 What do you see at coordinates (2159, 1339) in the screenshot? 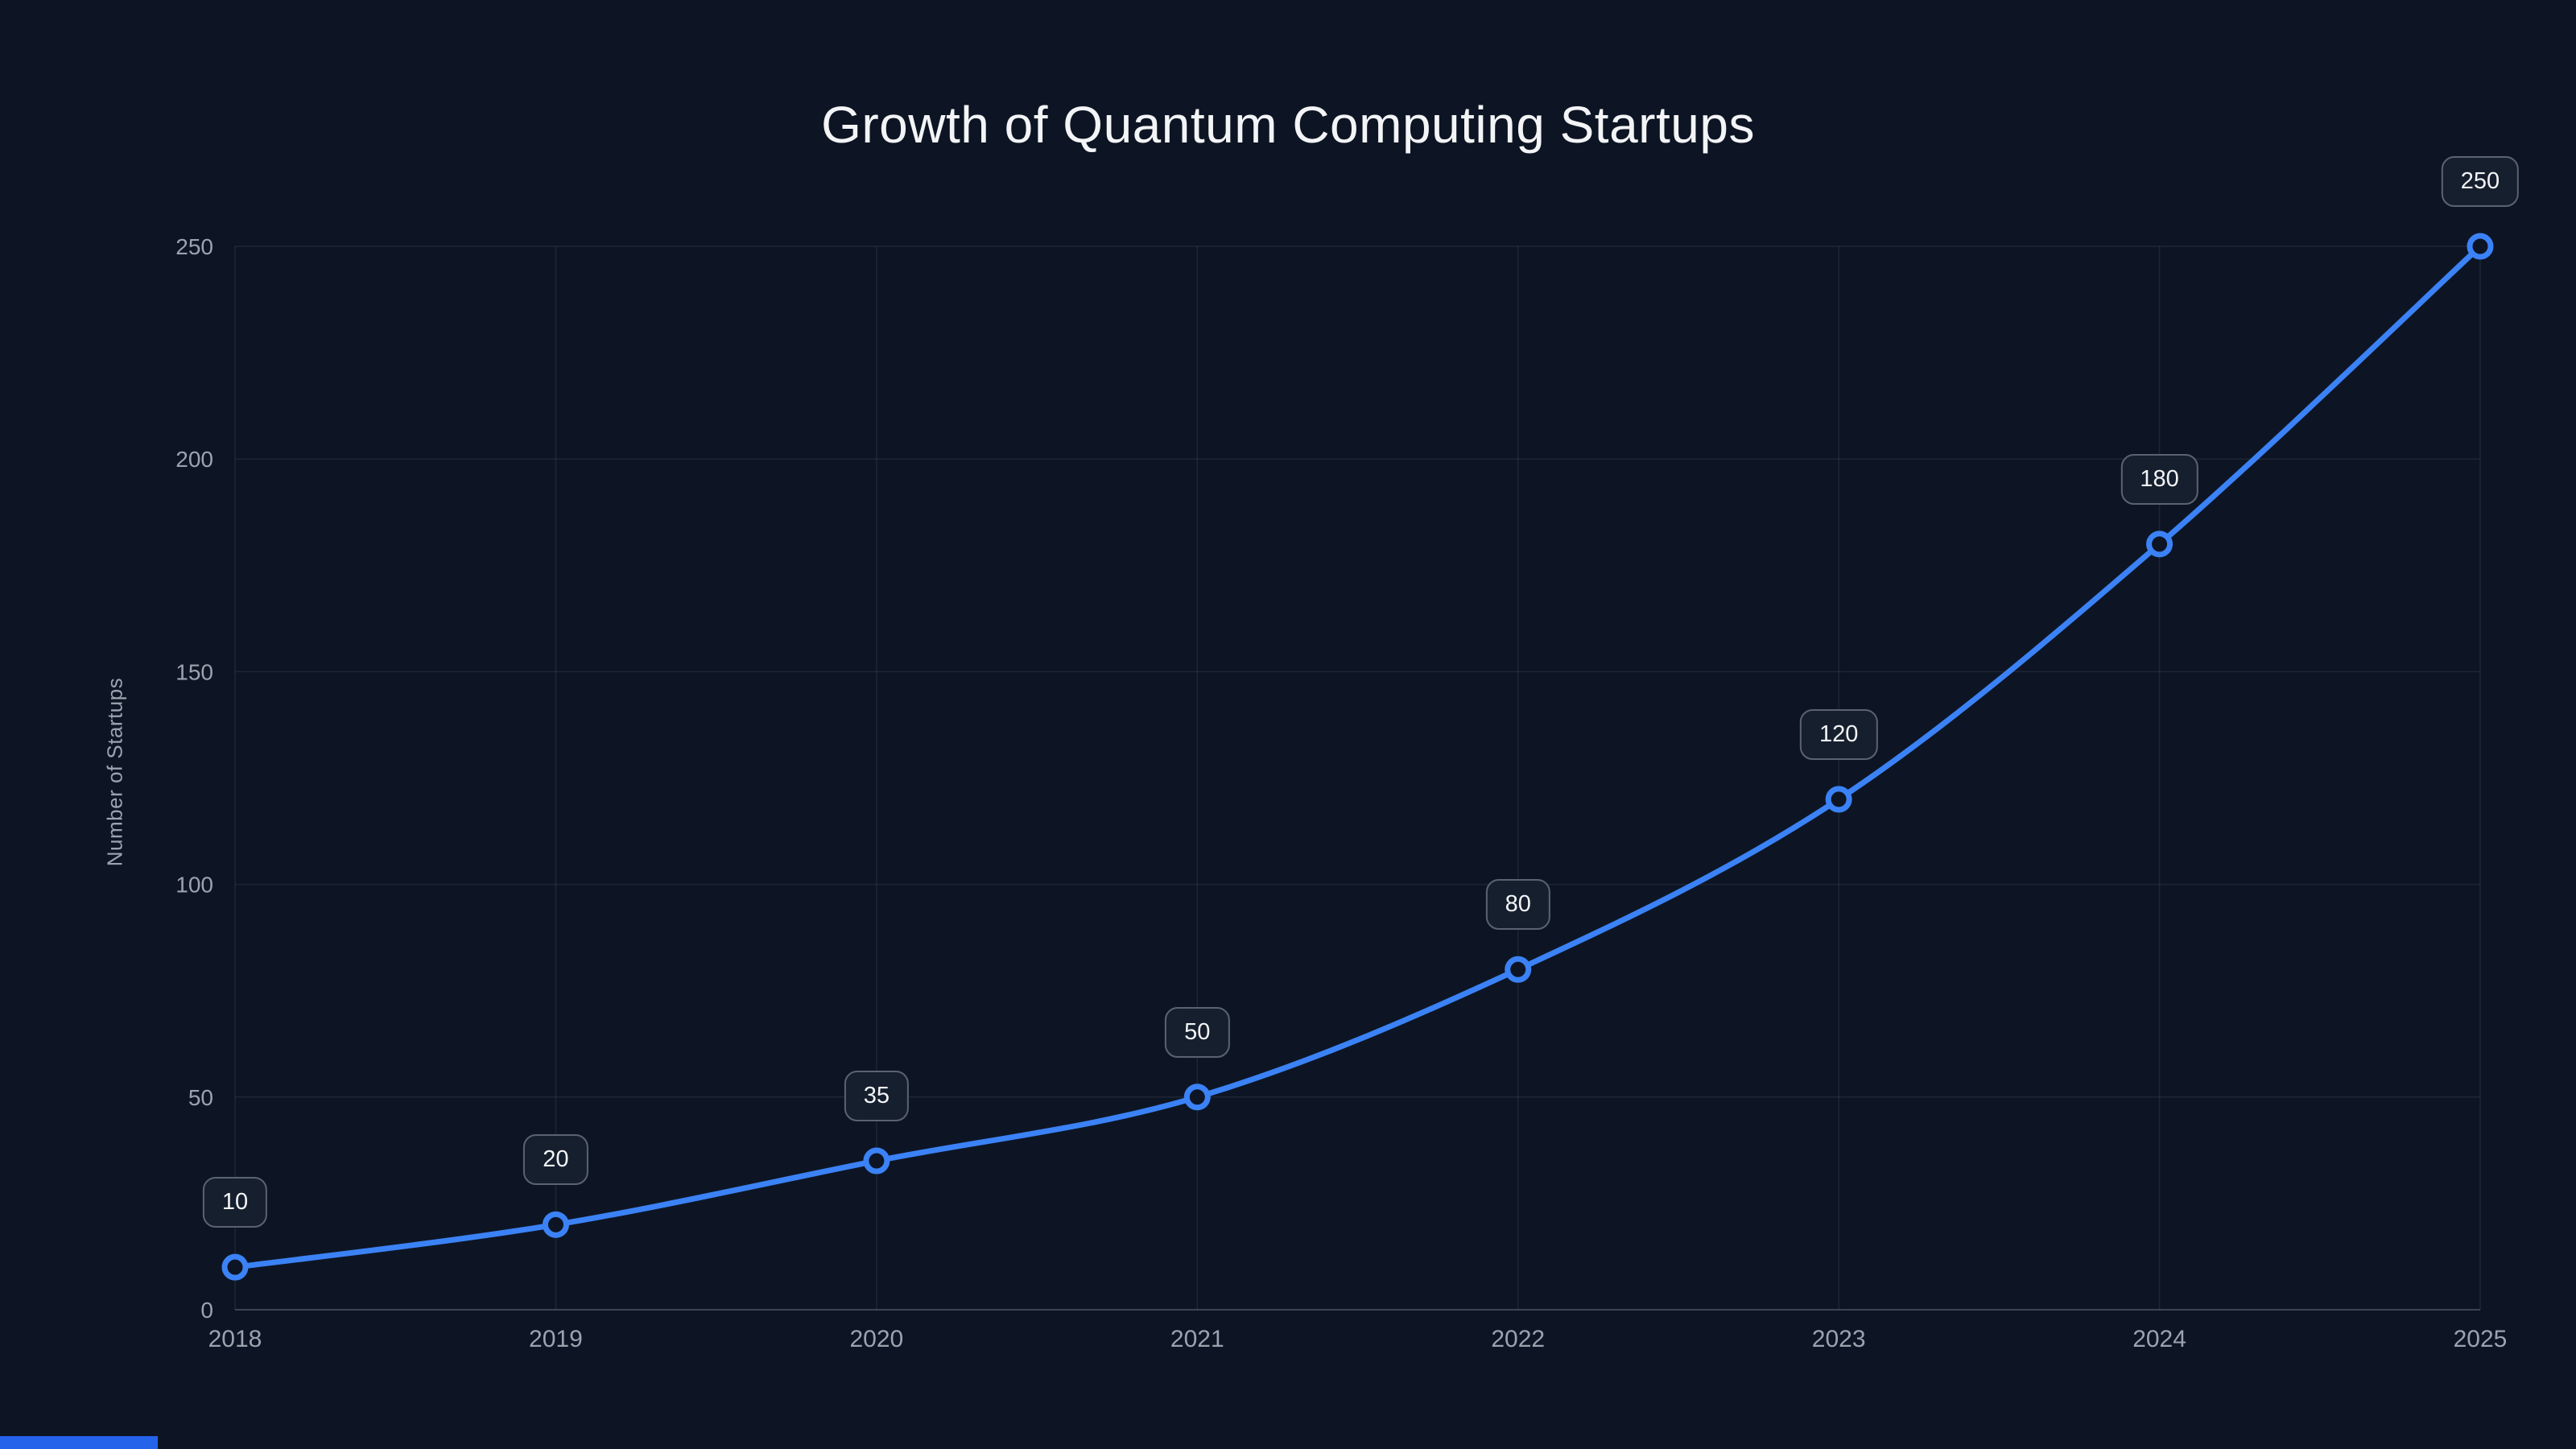
I see `x-tick-label: 2024` at bounding box center [2159, 1339].